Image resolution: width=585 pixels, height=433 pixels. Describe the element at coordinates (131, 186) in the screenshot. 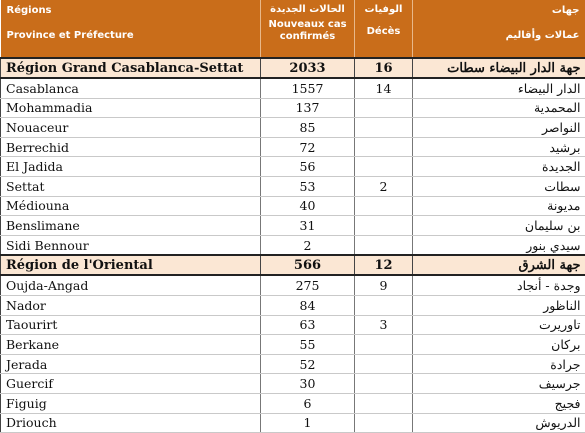

I see `province-name-fr: Settat` at that location.